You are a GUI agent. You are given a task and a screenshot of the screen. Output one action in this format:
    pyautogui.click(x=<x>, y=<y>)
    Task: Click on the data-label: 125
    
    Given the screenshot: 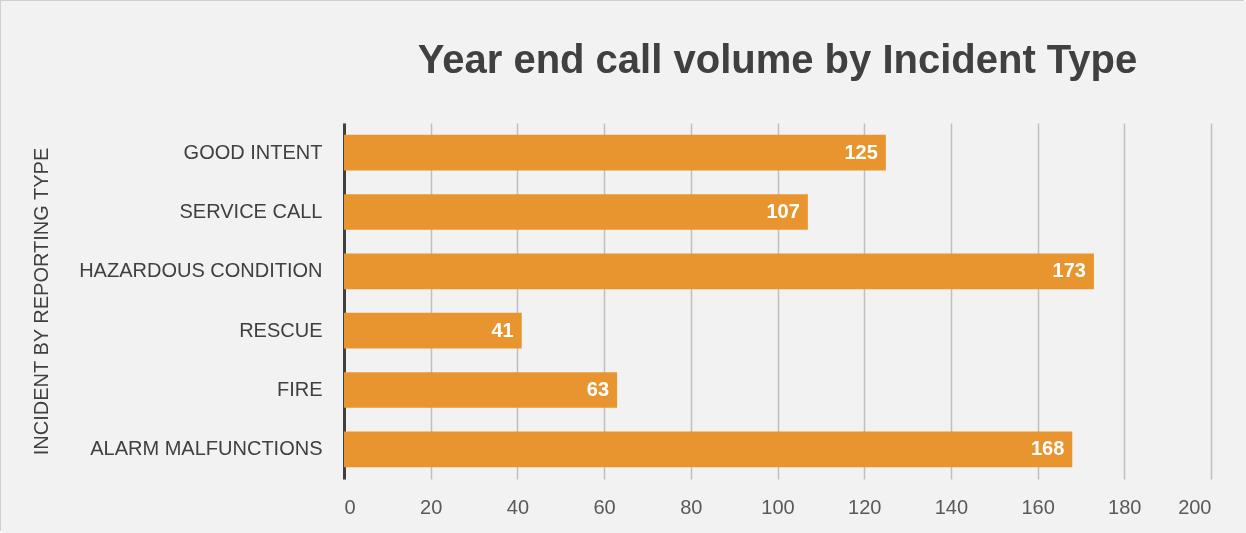 What is the action you would take?
    pyautogui.click(x=861, y=151)
    